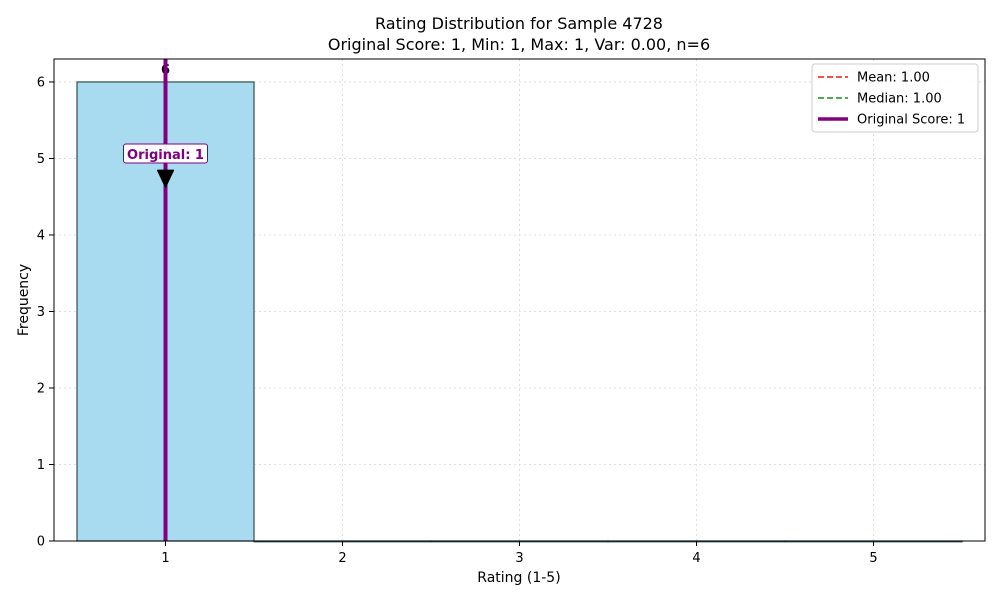 This screenshot has height=600, width=1000. Describe the element at coordinates (41, 312) in the screenshot. I see `y-tick-label-3: 3` at that location.